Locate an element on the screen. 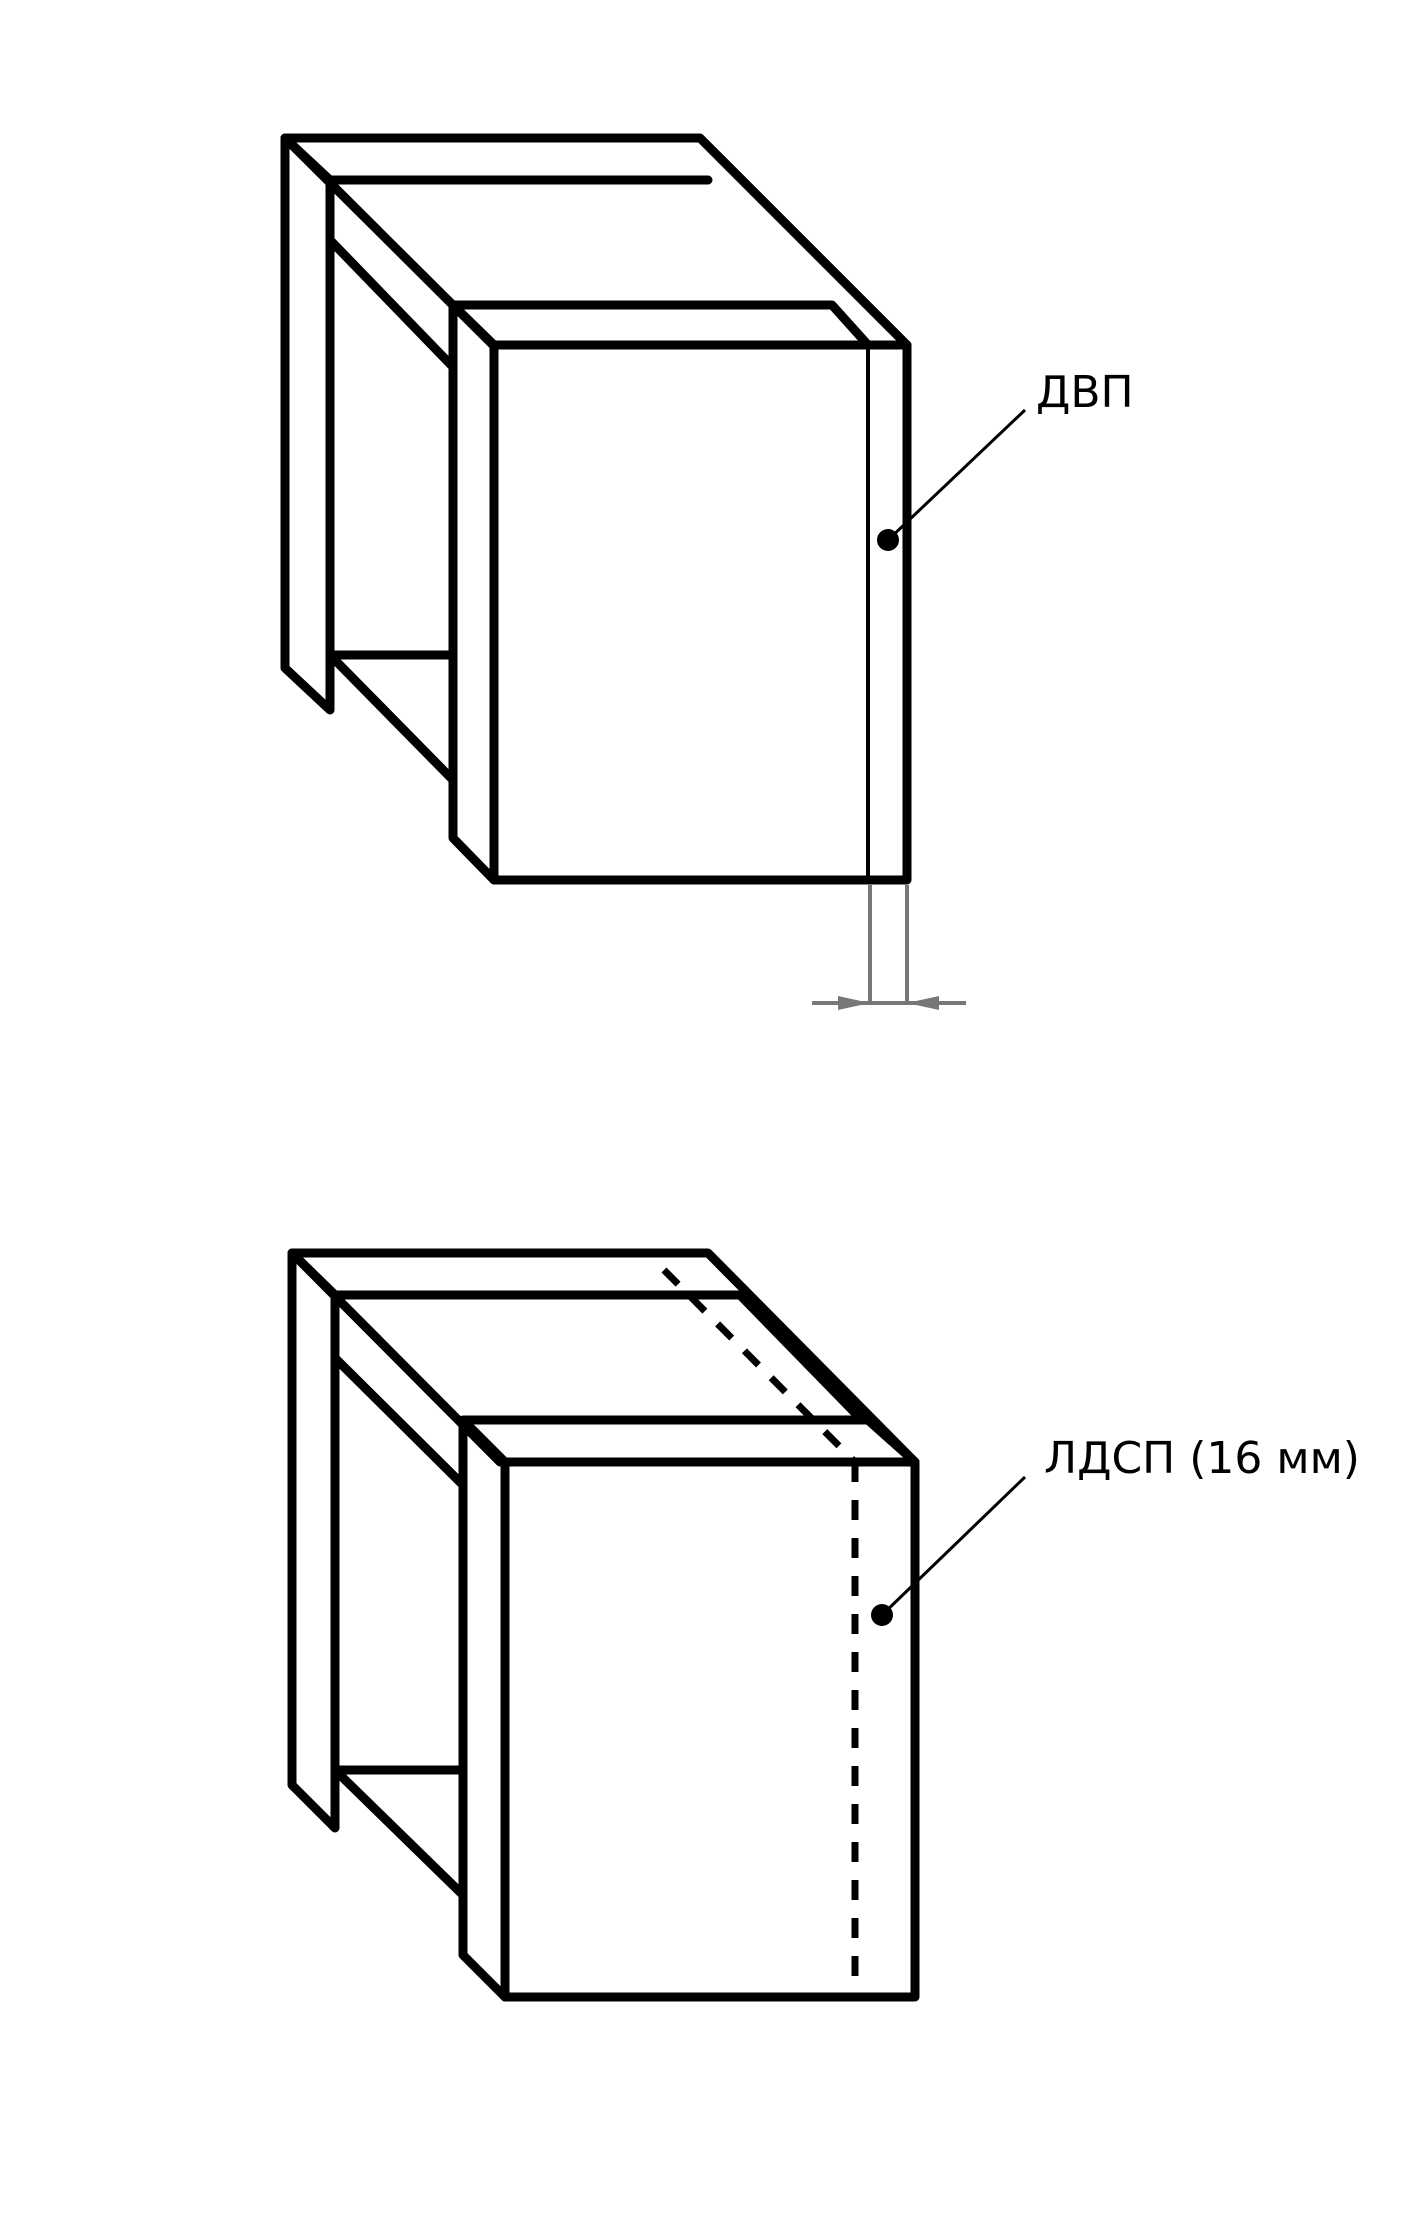  top-callout-label: ДВП is located at coordinates (1085, 392).